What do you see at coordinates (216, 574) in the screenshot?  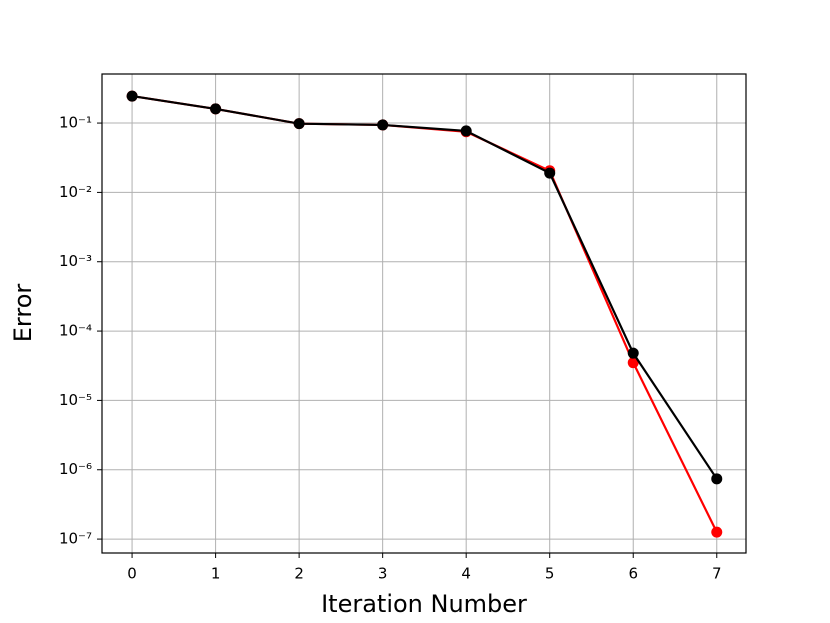 I see `x-tick-label: 1` at bounding box center [216, 574].